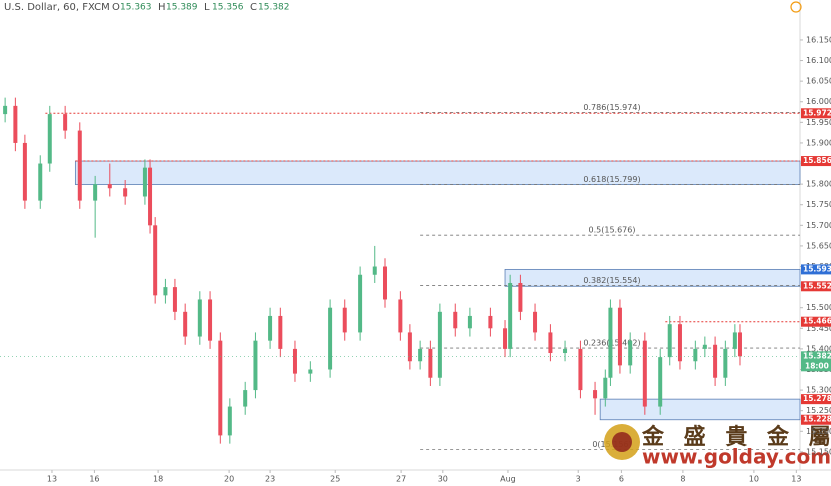 The width and height of the screenshot is (831, 486). I want to click on ohlc-value: 15.356, so click(228, 8).